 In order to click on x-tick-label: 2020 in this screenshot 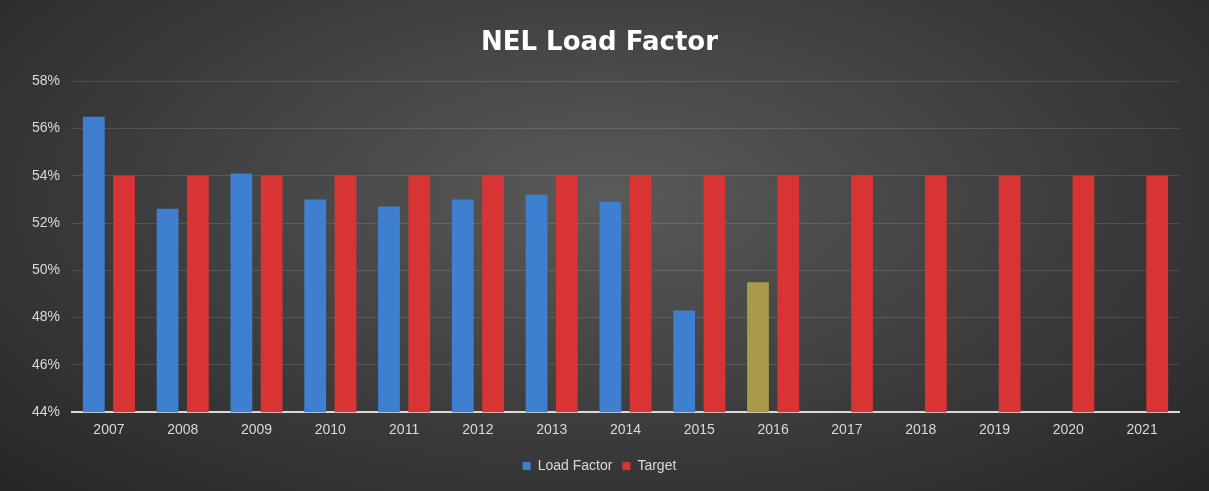, I will do `click(1068, 429)`.